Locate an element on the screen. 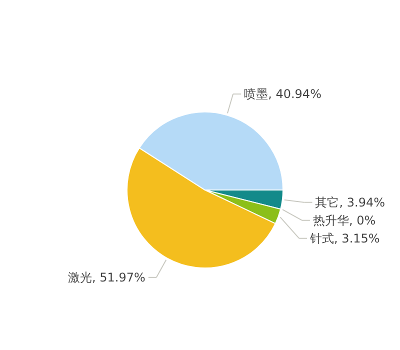 The image size is (400, 350). slice-label: 激光, 51.97% is located at coordinates (107, 277).